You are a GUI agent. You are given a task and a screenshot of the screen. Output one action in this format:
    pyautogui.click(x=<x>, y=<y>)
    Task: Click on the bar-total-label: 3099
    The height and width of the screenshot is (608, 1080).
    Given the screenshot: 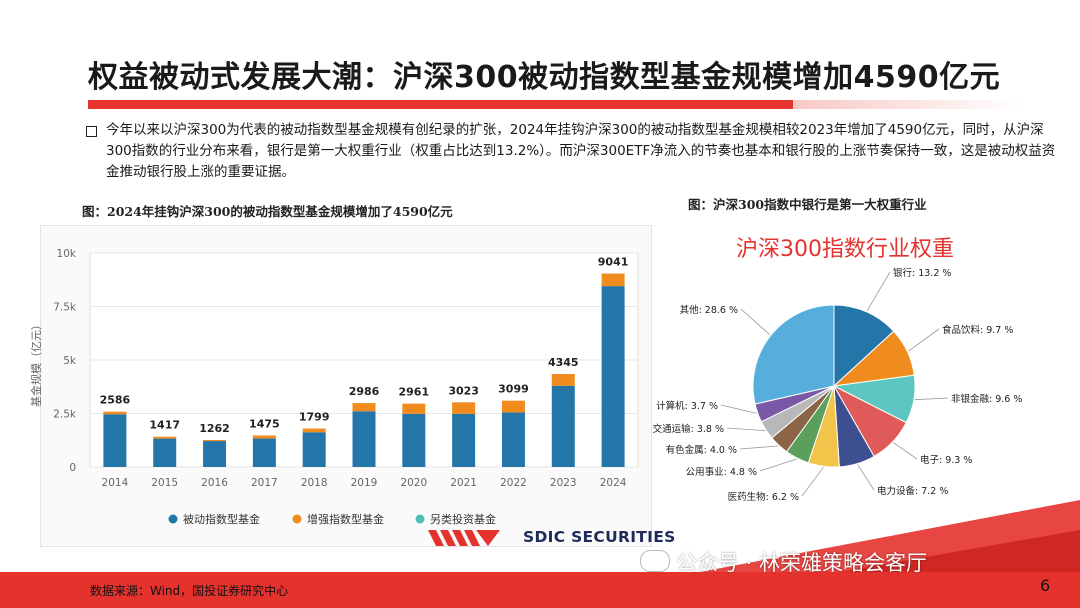 What is the action you would take?
    pyautogui.click(x=513, y=389)
    